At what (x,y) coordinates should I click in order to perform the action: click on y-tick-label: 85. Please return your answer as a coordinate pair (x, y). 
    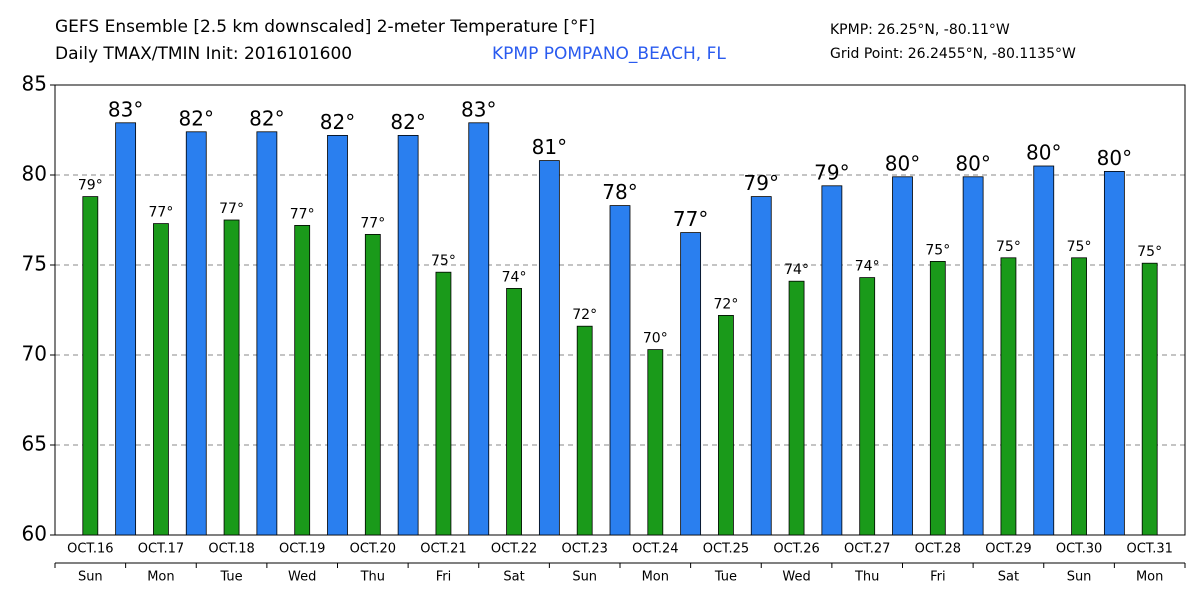
    Looking at the image, I should click on (34, 84).